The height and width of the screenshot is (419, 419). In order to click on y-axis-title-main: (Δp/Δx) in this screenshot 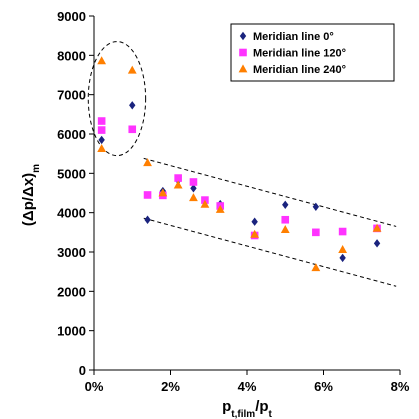, I will do `click(28, 199)`.